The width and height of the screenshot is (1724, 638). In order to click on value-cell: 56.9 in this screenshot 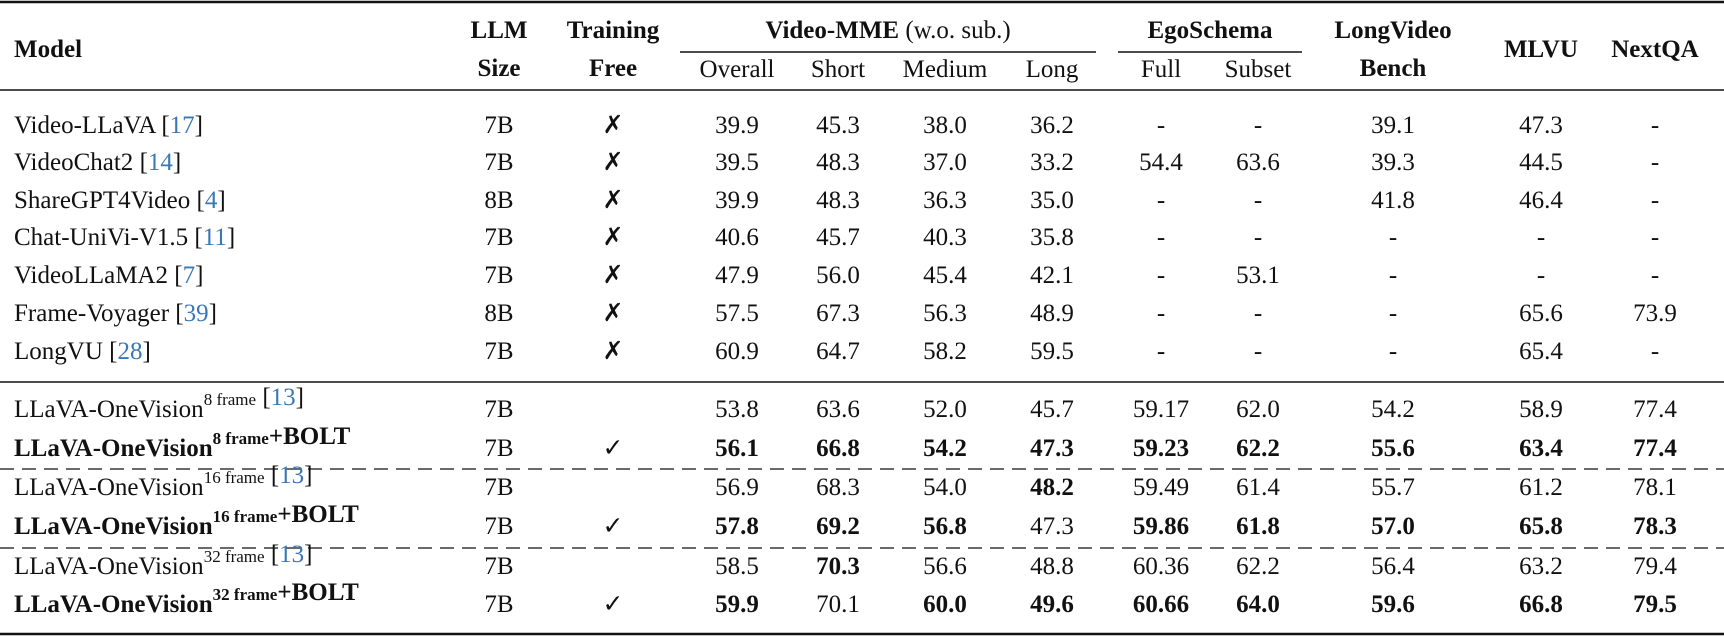, I will do `click(737, 487)`.